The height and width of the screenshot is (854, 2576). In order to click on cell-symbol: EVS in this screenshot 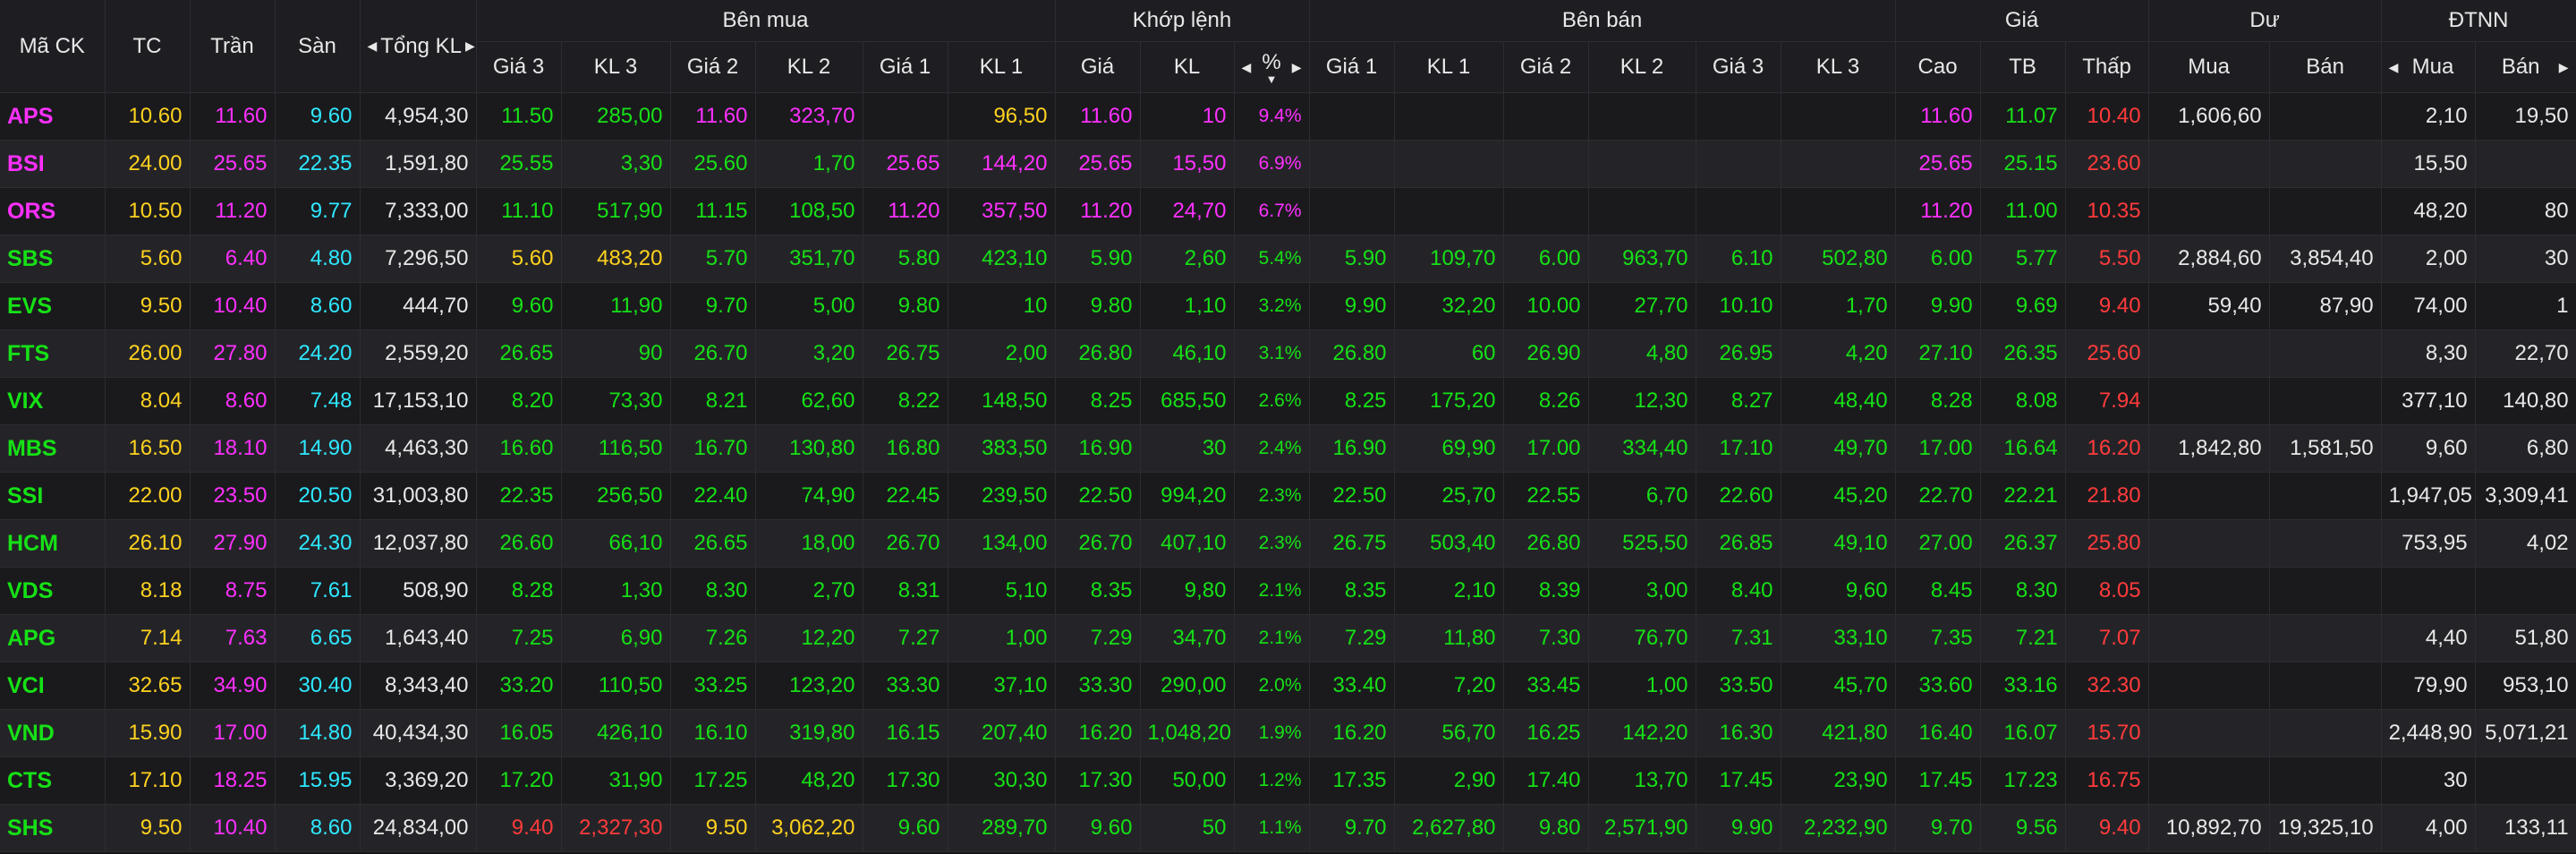, I will do `click(53, 306)`.